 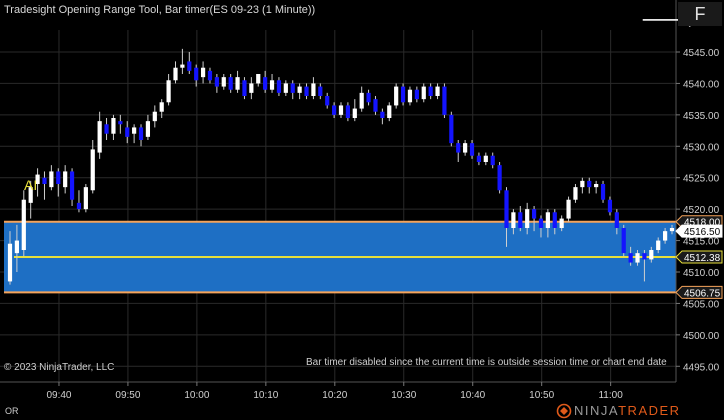 What do you see at coordinates (701, 242) in the screenshot?
I see `y-tick-label: 4515.00` at bounding box center [701, 242].